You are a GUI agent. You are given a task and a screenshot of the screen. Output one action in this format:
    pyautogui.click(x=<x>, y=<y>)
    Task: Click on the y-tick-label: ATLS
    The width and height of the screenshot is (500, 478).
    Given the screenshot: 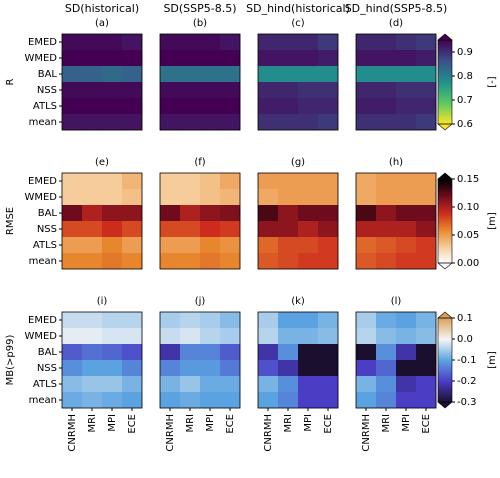 What is the action you would take?
    pyautogui.click(x=45, y=245)
    